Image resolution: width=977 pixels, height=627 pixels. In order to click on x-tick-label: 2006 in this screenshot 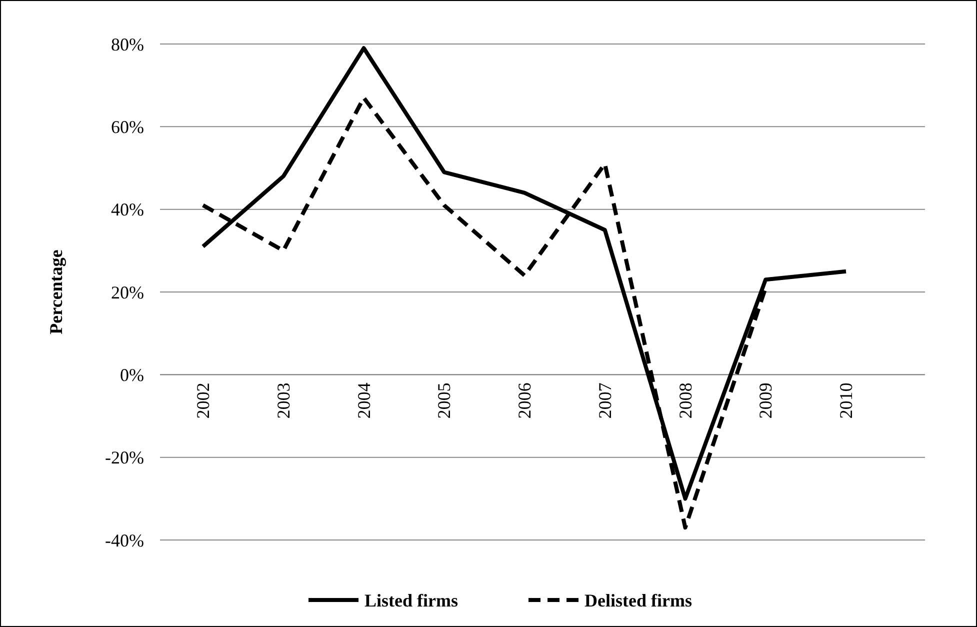, I will do `click(524, 400)`.